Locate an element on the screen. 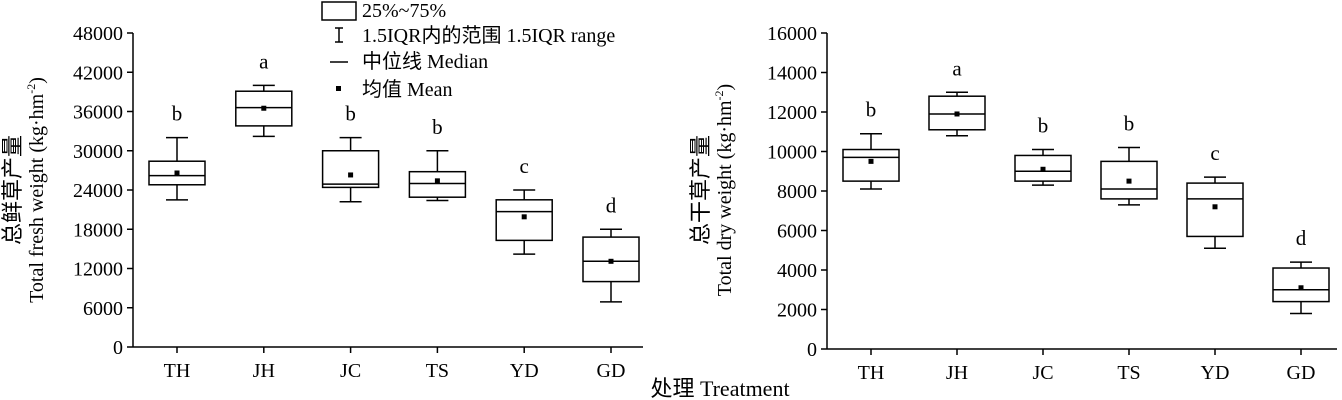 This screenshot has height=400, width=1342. dry-weight-y-tick-label: 14000 is located at coordinates (792, 74).